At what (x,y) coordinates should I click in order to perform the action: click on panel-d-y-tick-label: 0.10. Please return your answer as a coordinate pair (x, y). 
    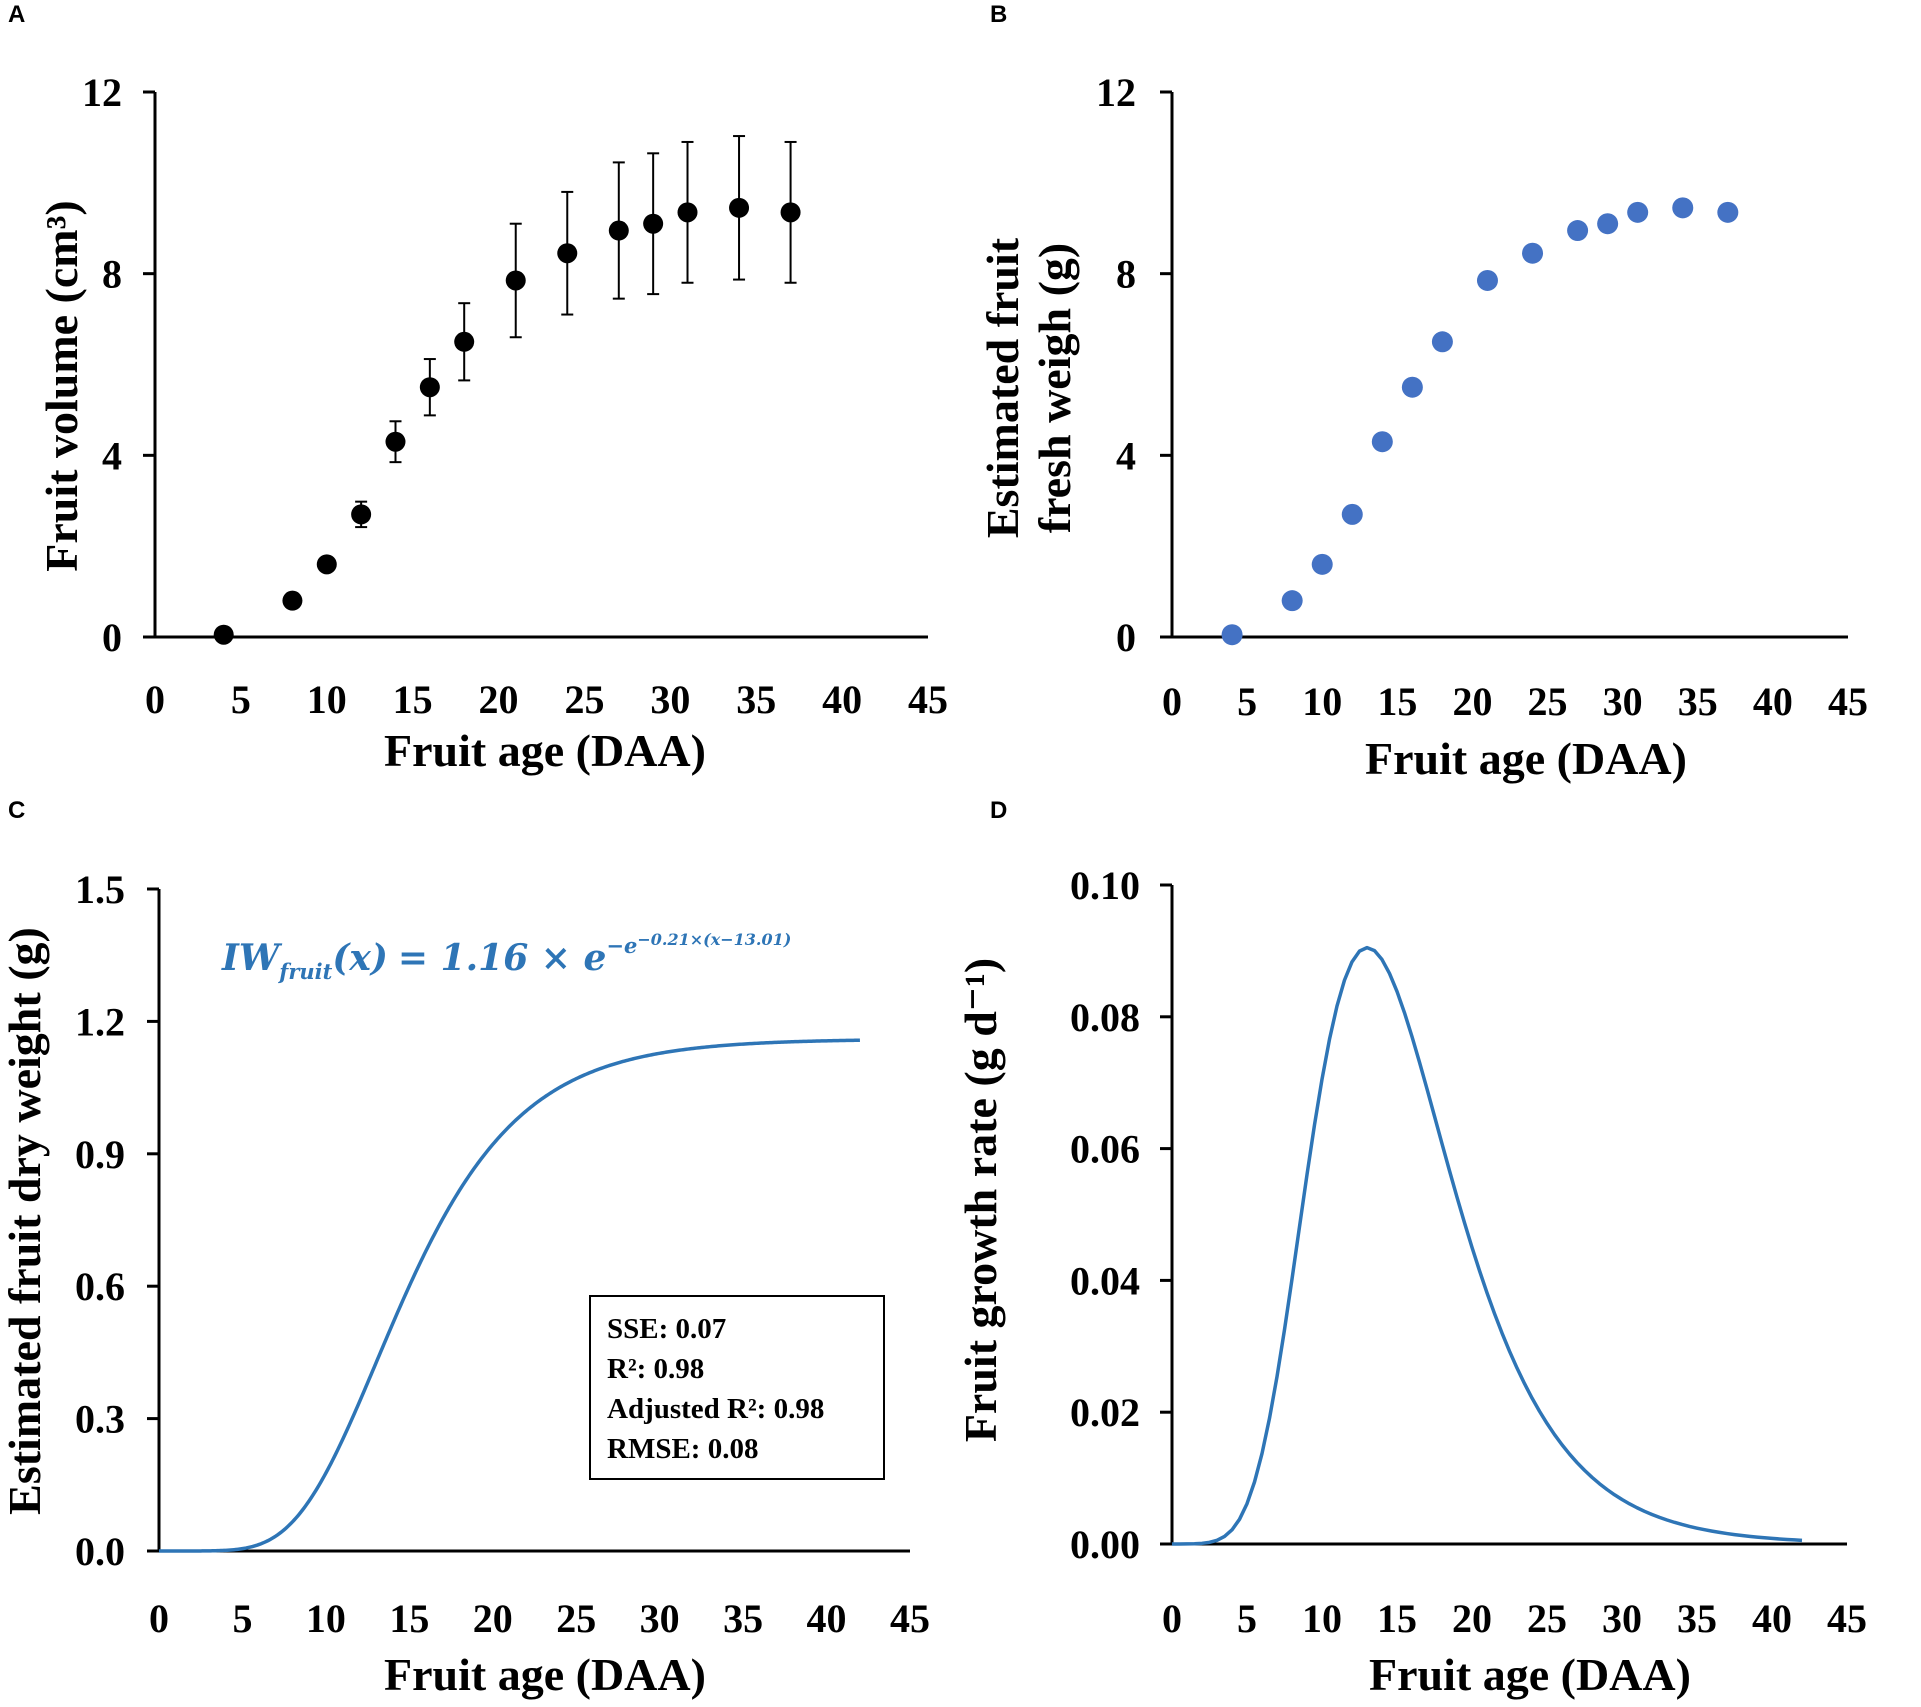
    Looking at the image, I should click on (1105, 885).